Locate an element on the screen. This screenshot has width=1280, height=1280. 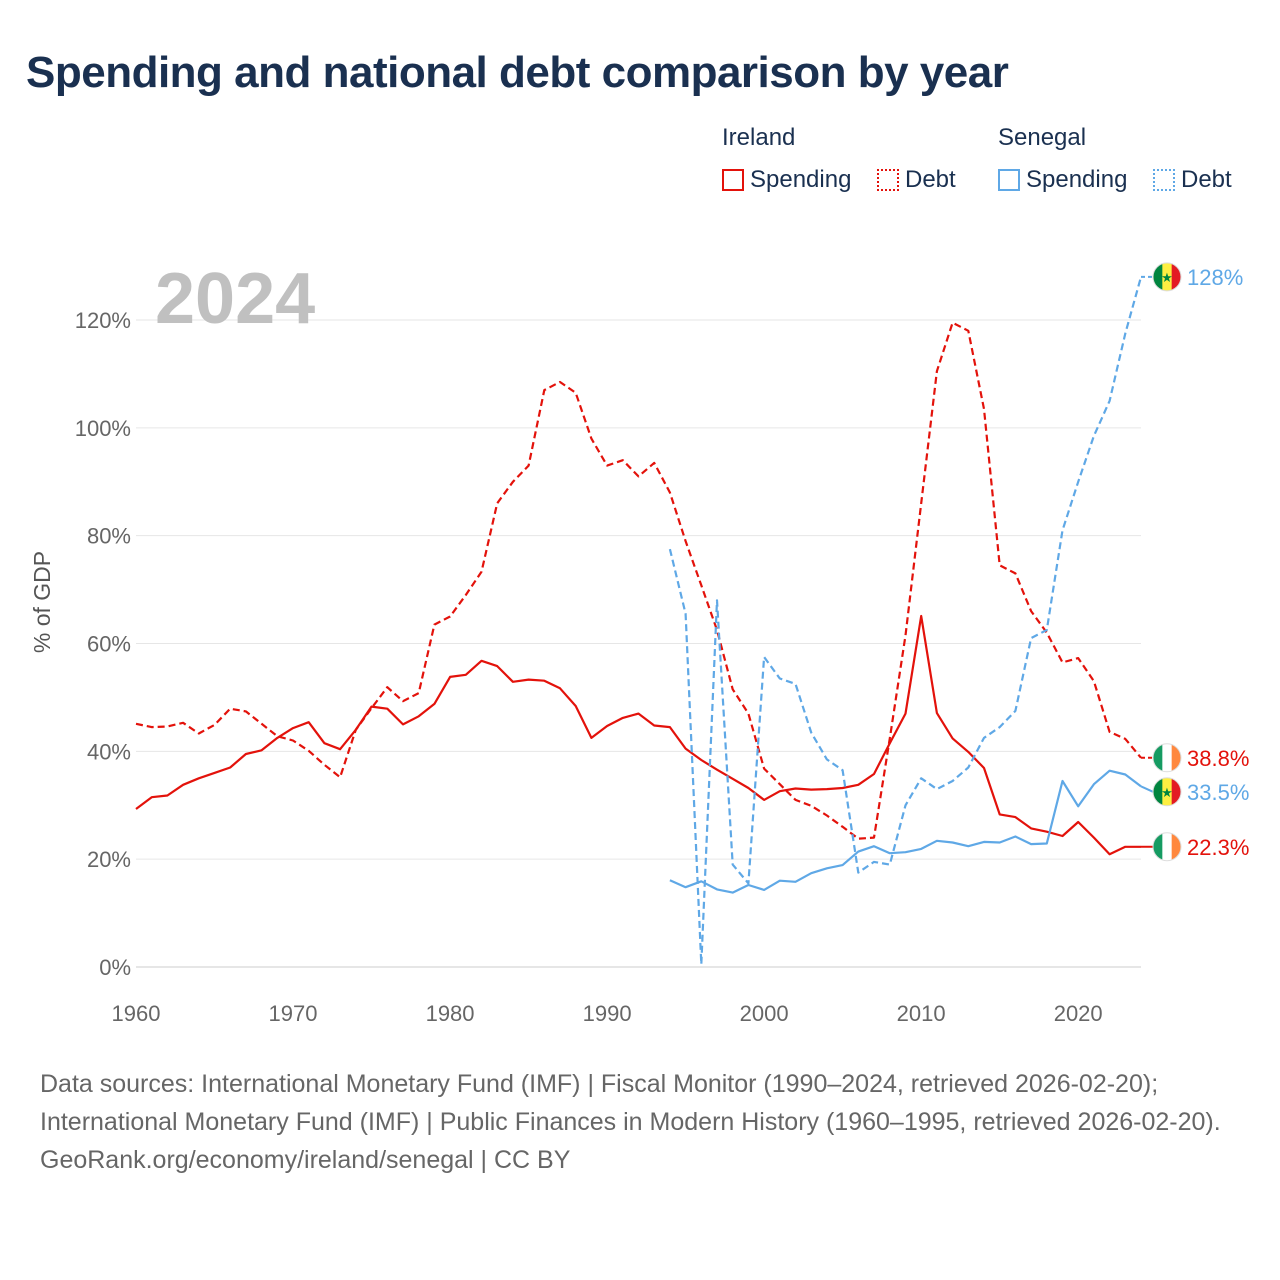
end-value-label: 128% is located at coordinates (1215, 277).